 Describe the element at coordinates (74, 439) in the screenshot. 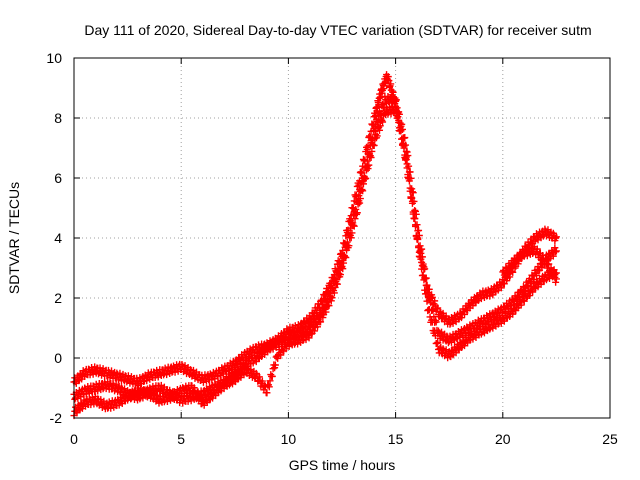

I see `x-tick-label: 0` at that location.